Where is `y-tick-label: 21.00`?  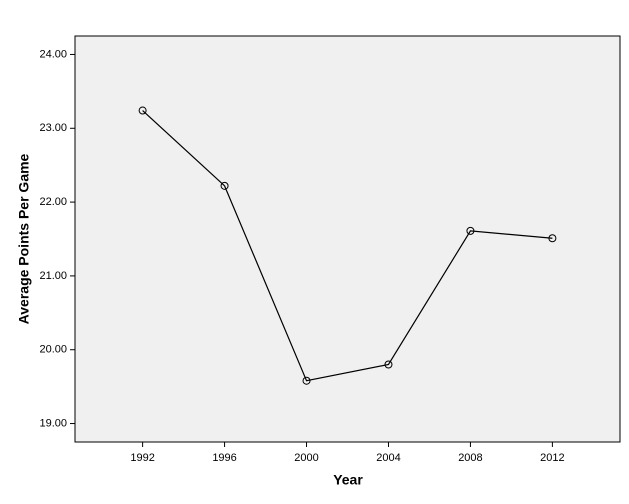
y-tick-label: 21.00 is located at coordinates (53, 276).